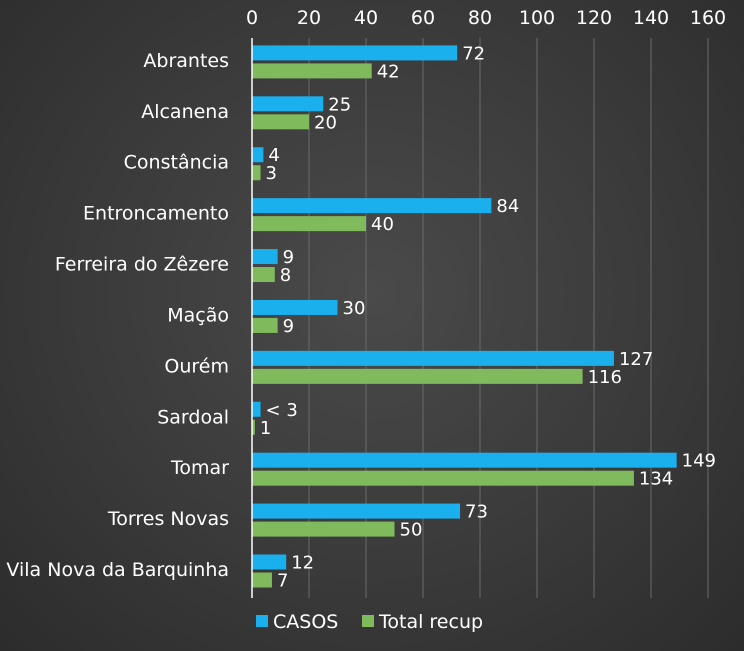 The height and width of the screenshot is (651, 744). I want to click on bar-casos-constancia, so click(258, 155).